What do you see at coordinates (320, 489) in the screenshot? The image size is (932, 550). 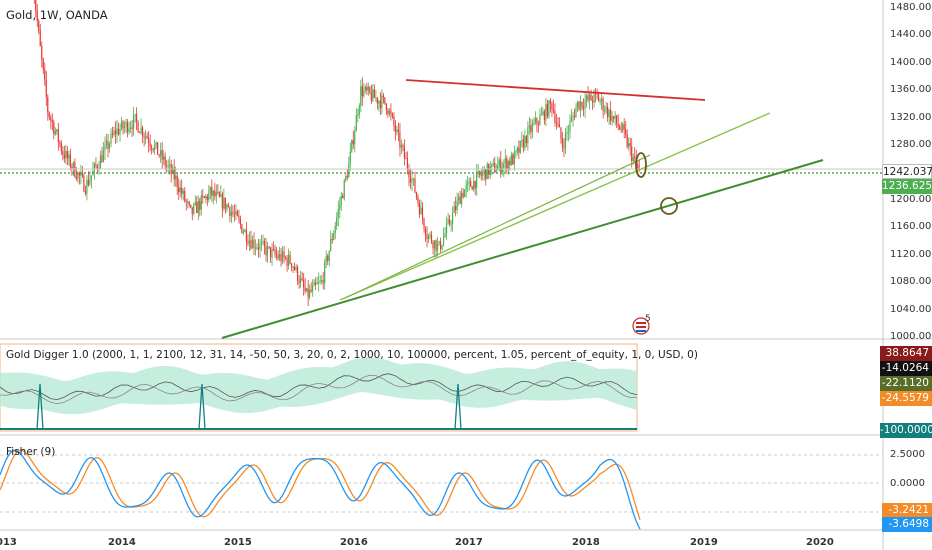 I see `fisher-line` at bounding box center [320, 489].